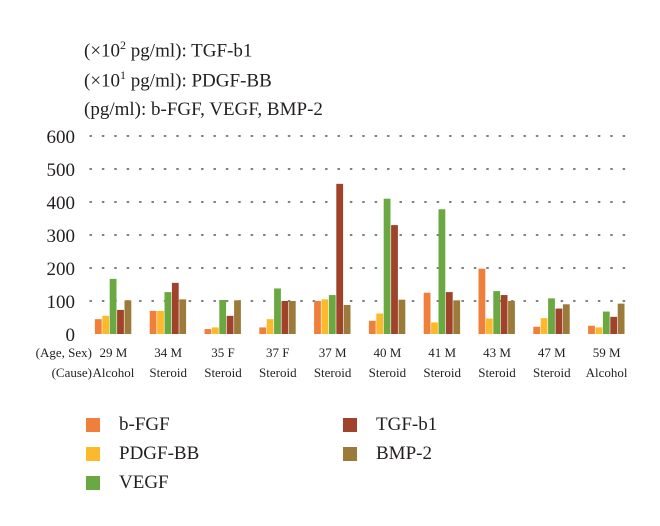 This screenshot has width=660, height=526. I want to click on unit-note-pdgf: (×101 pg/ml): PDGF-BB, so click(178, 80).